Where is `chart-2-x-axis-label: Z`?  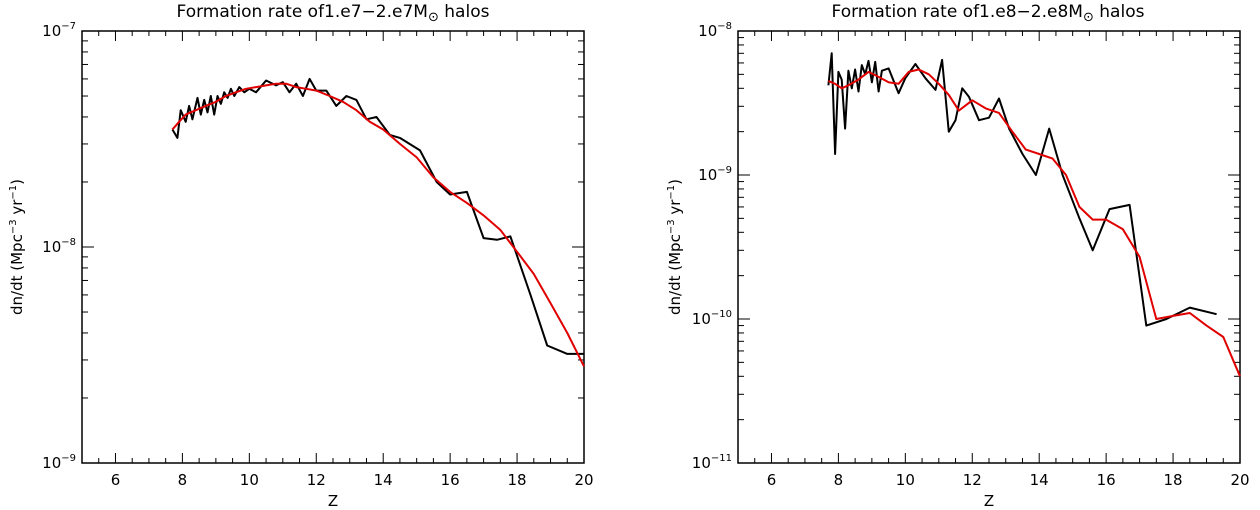 chart-2-x-axis-label: Z is located at coordinates (989, 501).